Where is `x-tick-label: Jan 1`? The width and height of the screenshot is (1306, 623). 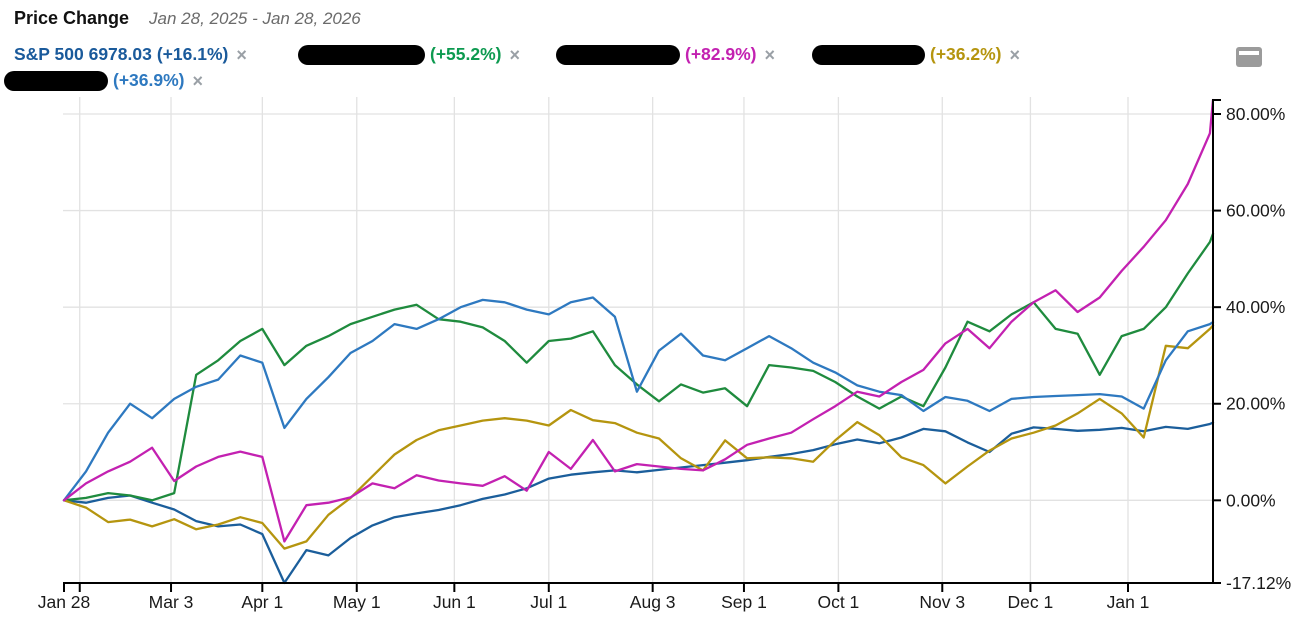 x-tick-label: Jan 1 is located at coordinates (1128, 602).